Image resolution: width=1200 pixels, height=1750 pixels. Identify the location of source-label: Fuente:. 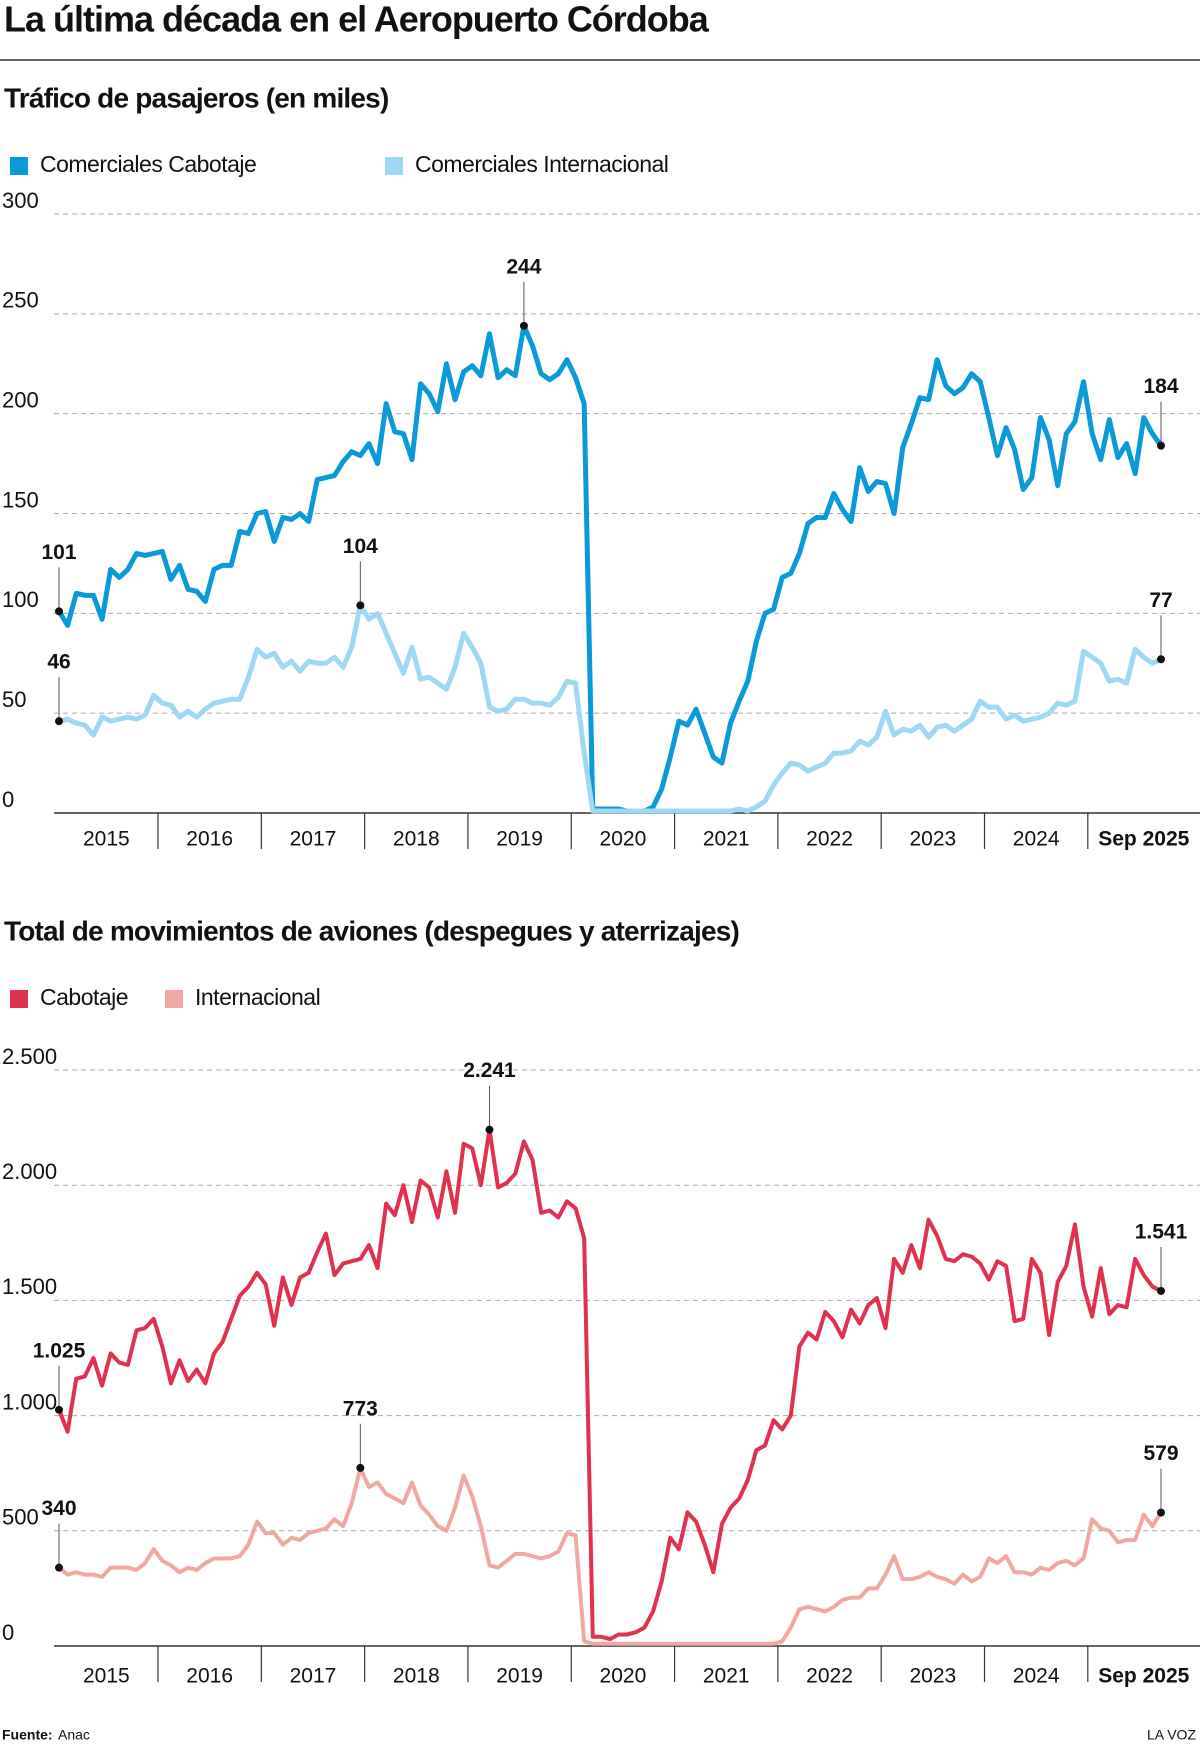
(27, 1735).